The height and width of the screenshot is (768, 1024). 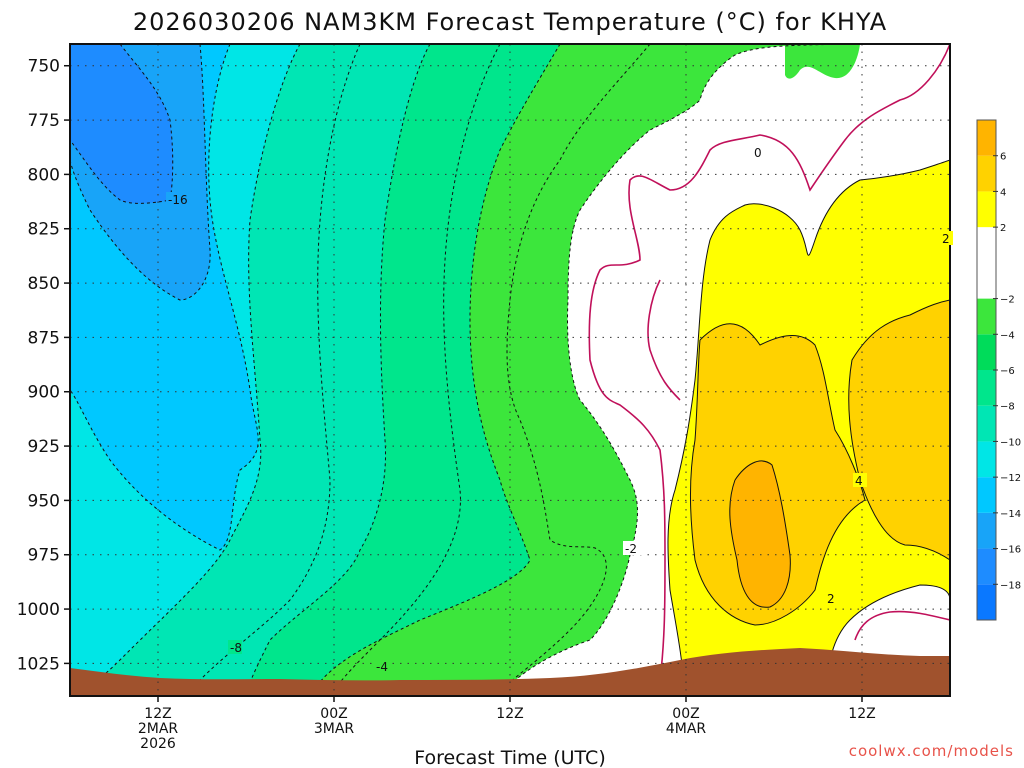 I want to click on y-tick-label: 850, so click(x=44, y=284).